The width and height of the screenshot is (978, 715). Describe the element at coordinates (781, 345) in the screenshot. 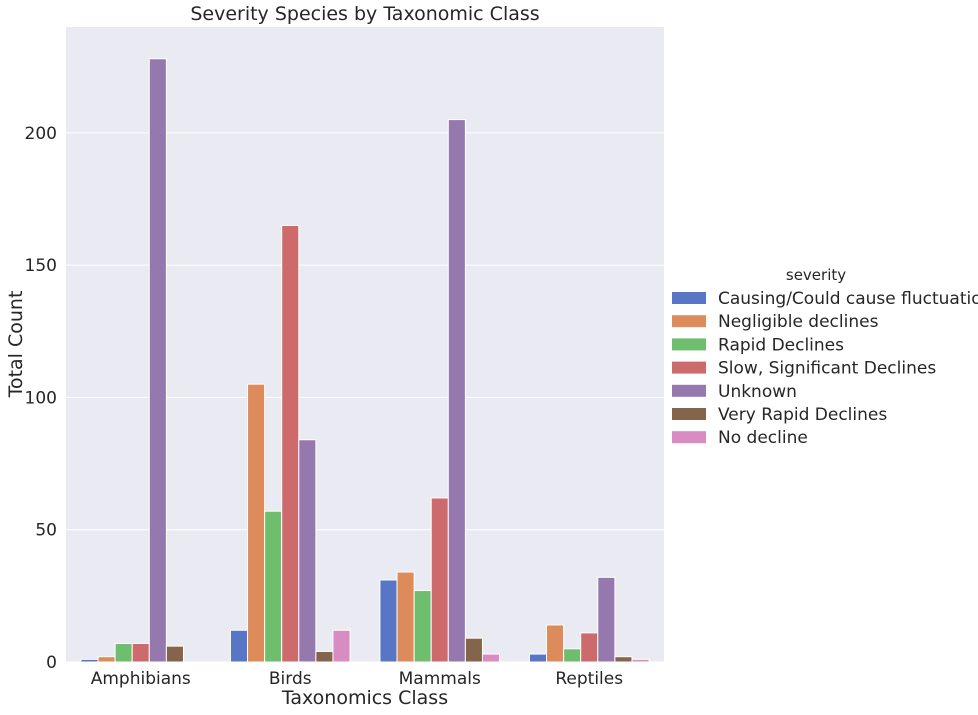

I see `legend-item-label: Rapid Declines` at that location.